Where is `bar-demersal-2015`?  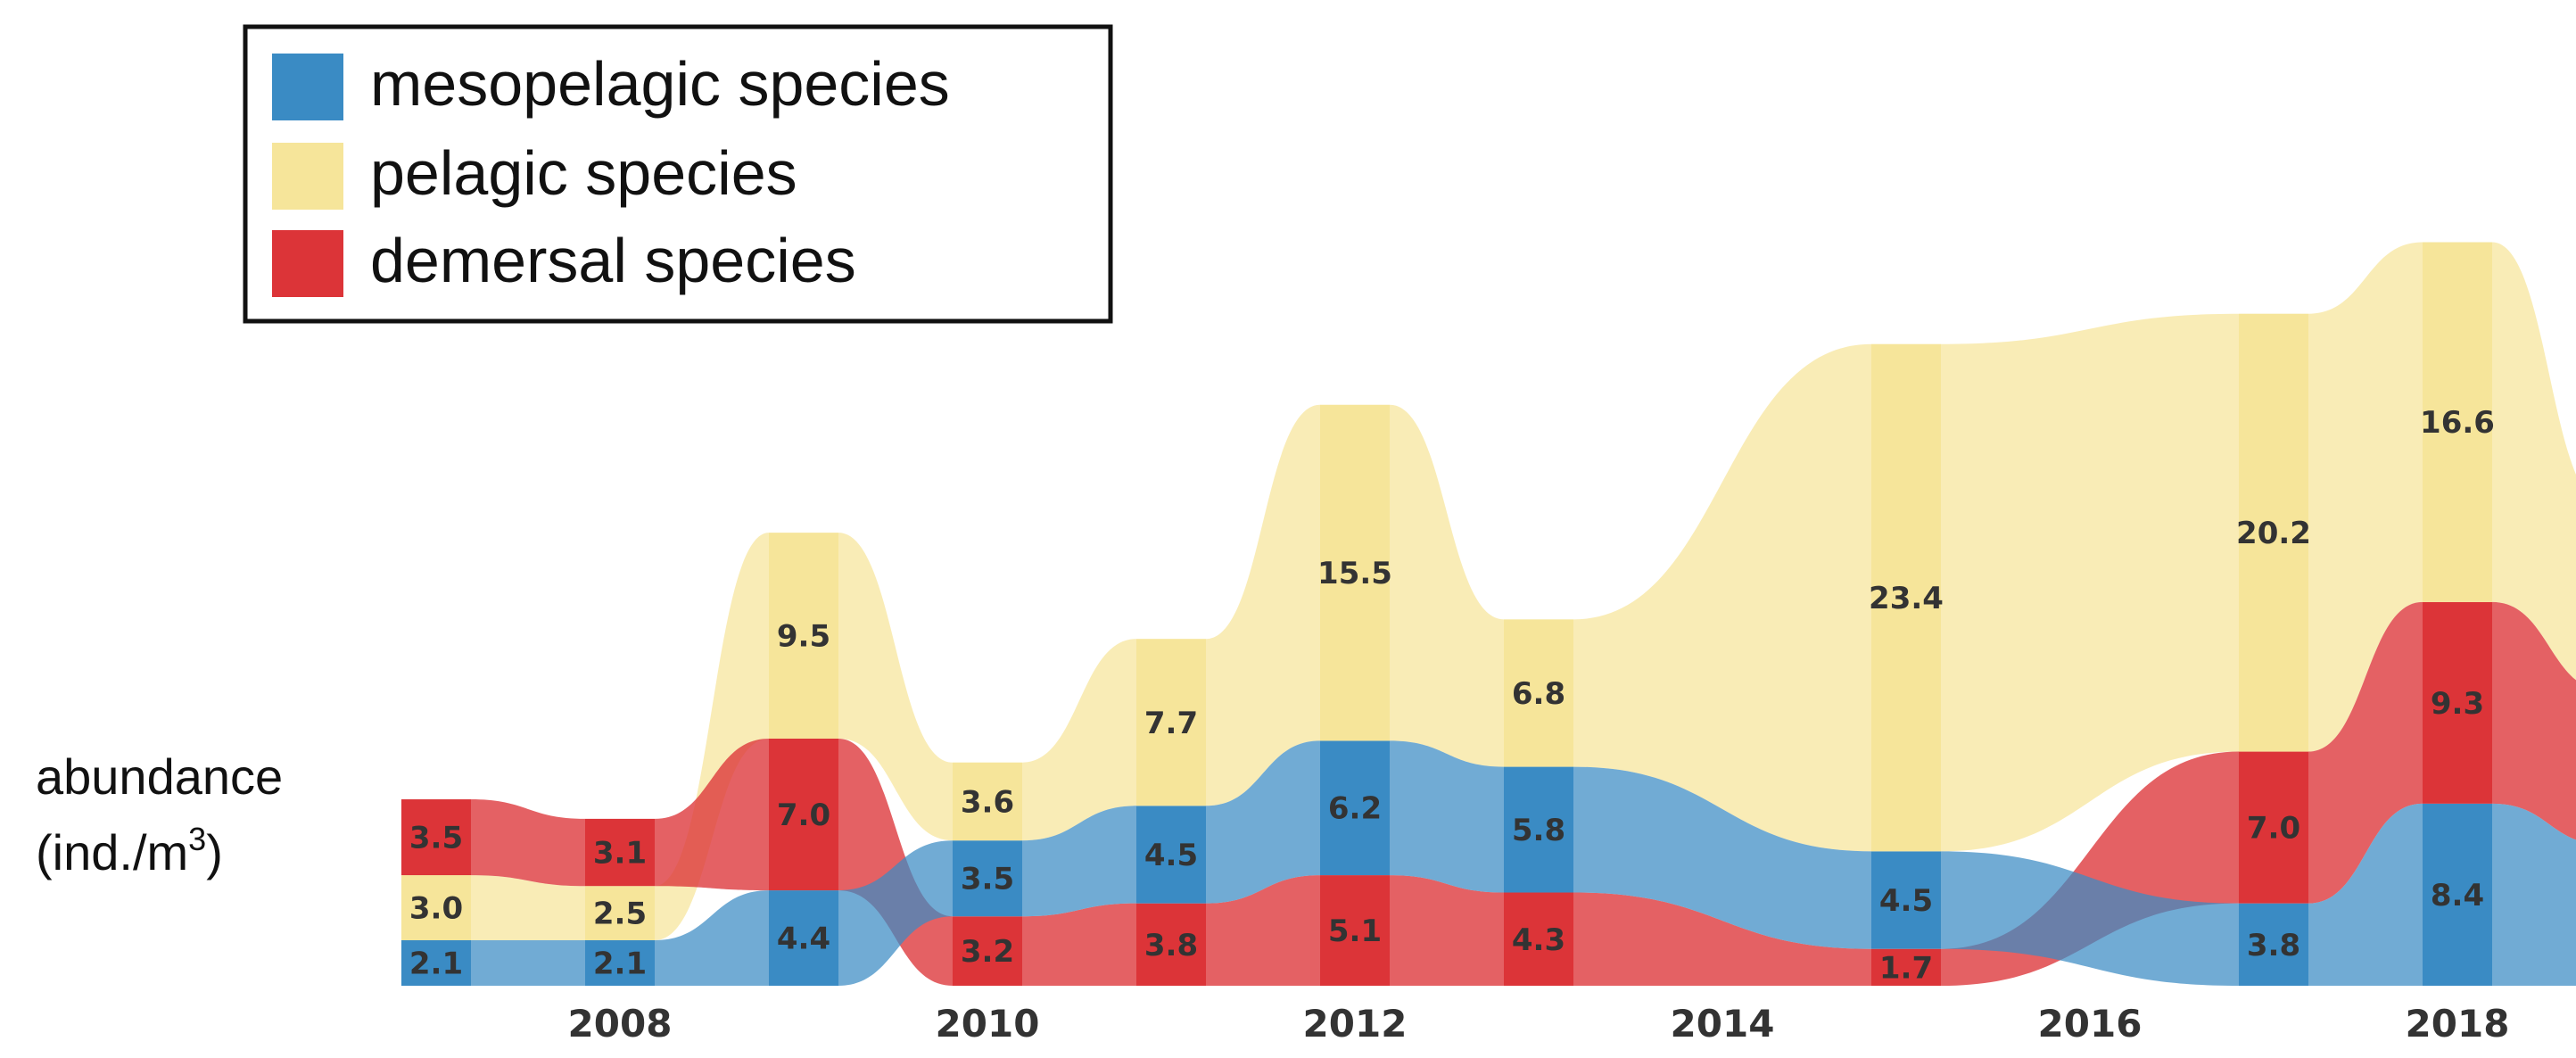 bar-demersal-2015 is located at coordinates (1906, 967).